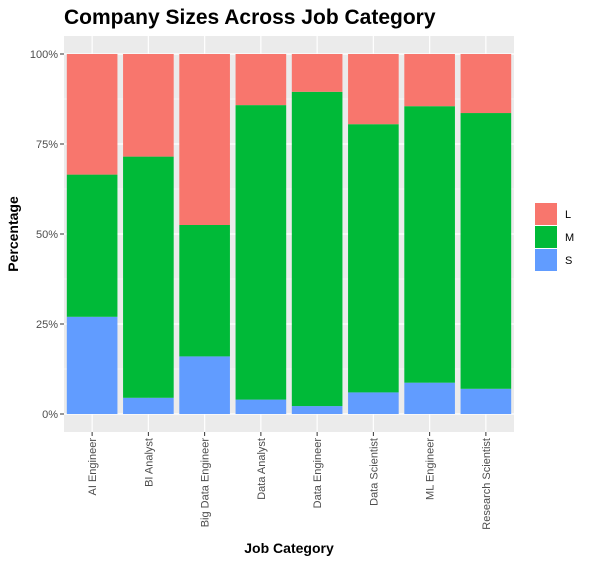 This screenshot has width=590, height=564. I want to click on x-axis-title: Job Category, so click(289, 548).